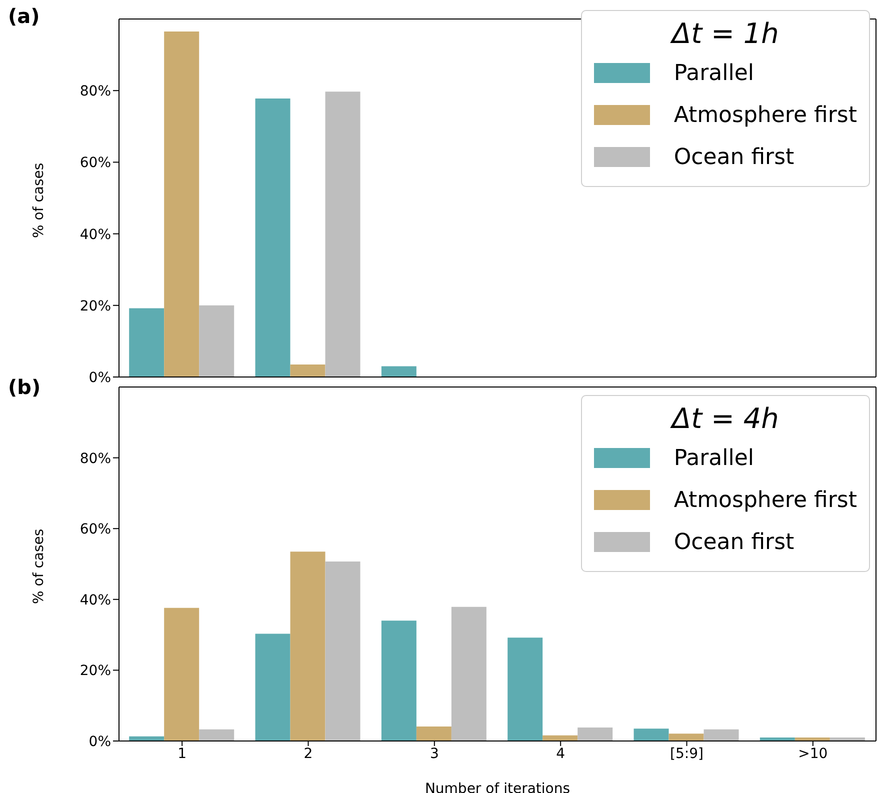 The height and width of the screenshot is (793, 878). Describe the element at coordinates (687, 754) in the screenshot. I see `x-tick-label: [5:9]` at that location.